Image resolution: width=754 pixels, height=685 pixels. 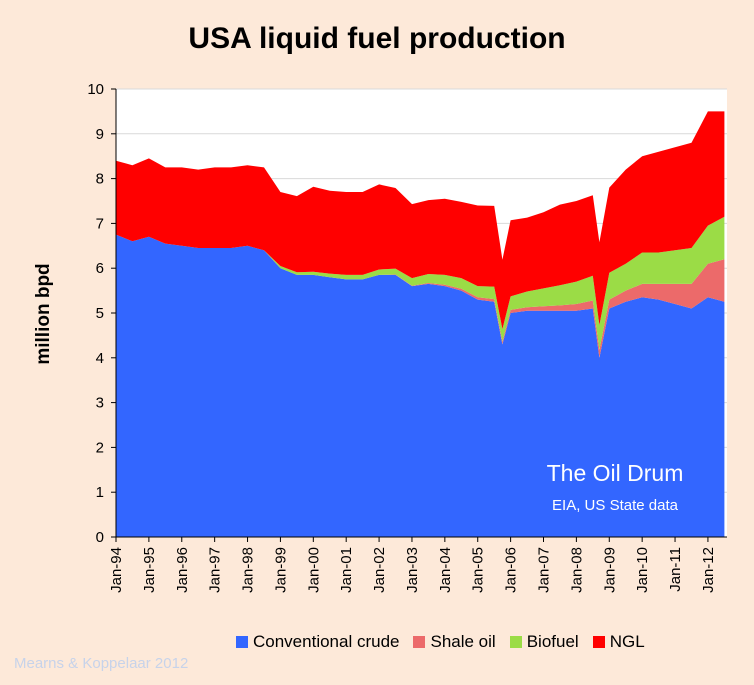 I want to click on legend-swatch-conventional-crude, so click(x=242, y=642).